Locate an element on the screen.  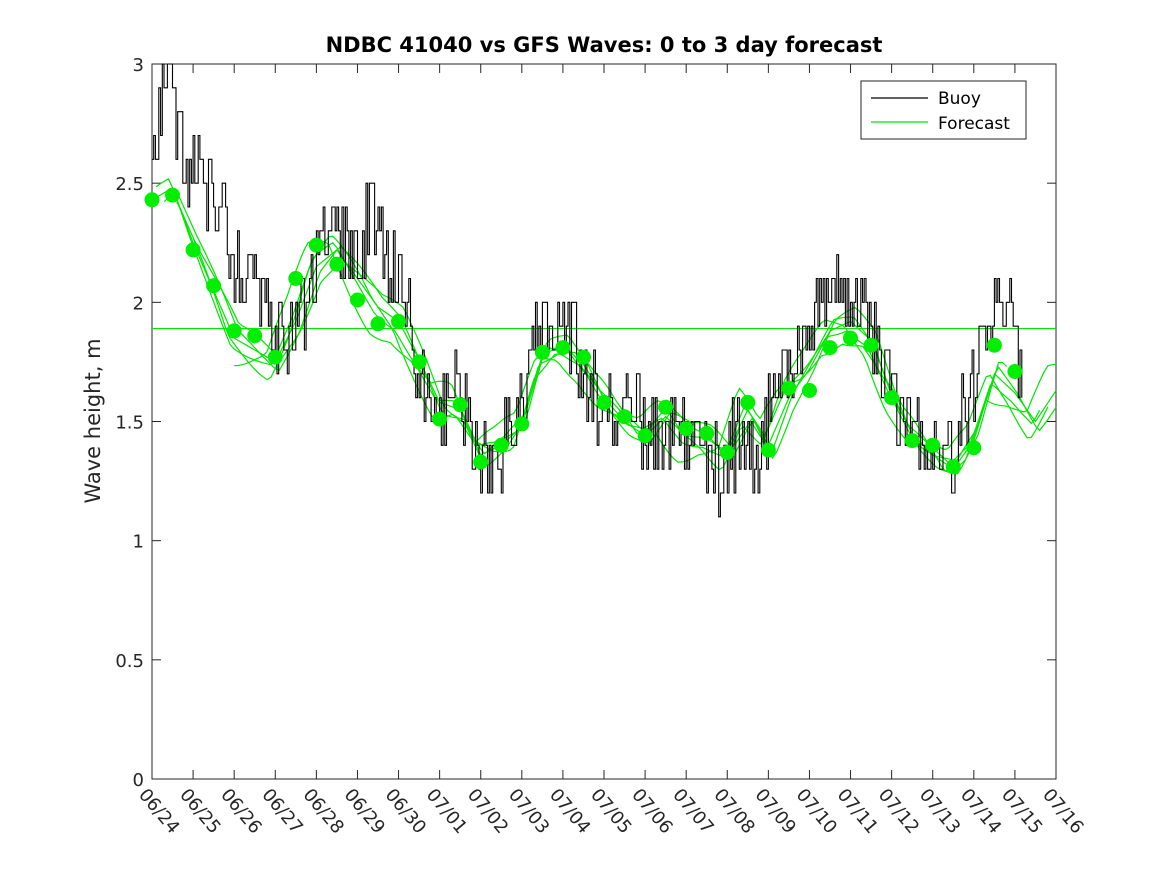
y-tick-label: 0 is located at coordinates (138, 780).